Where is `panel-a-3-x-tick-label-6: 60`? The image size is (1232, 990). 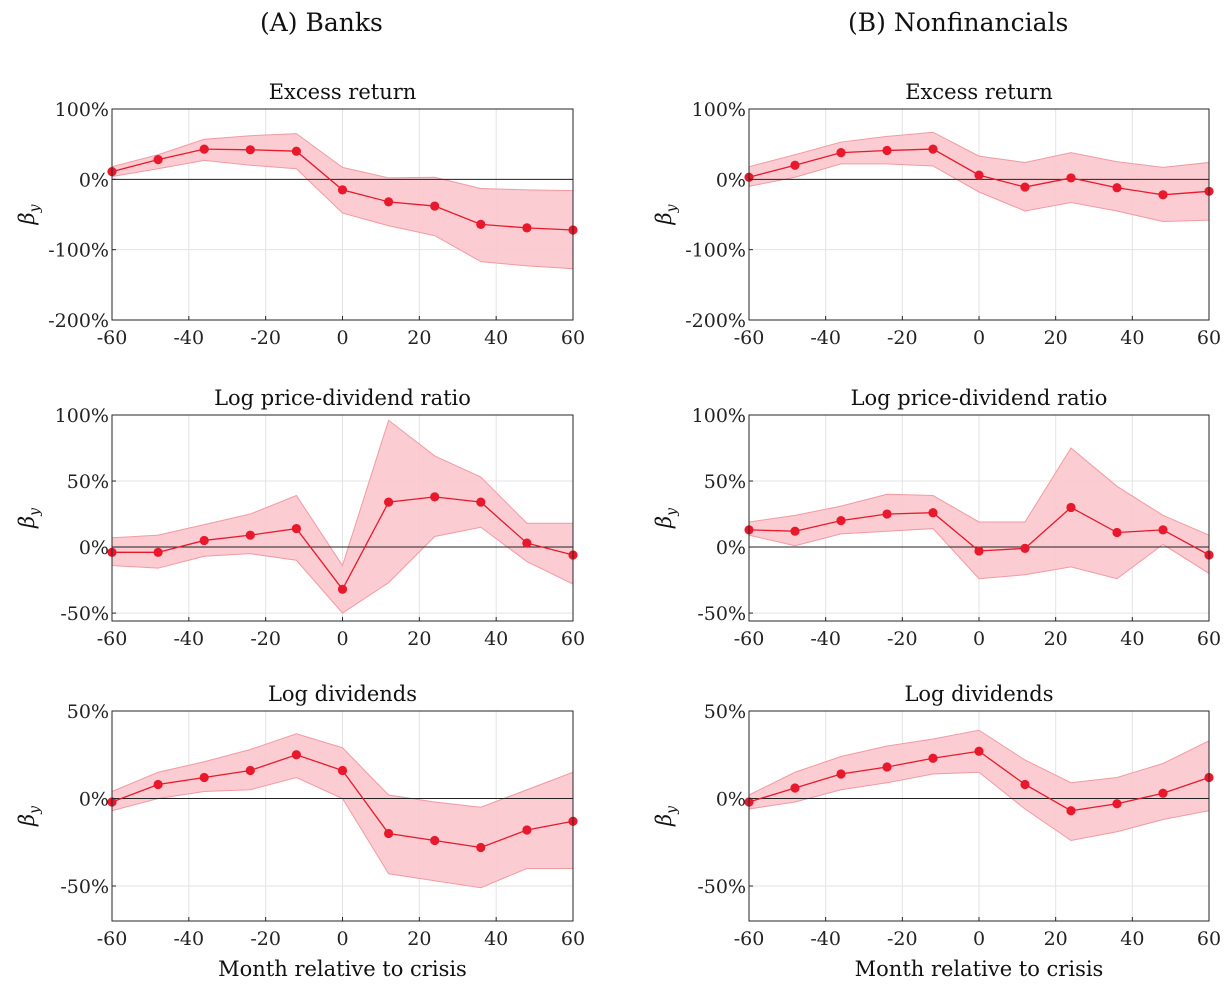 panel-a-3-x-tick-label-6: 60 is located at coordinates (573, 939).